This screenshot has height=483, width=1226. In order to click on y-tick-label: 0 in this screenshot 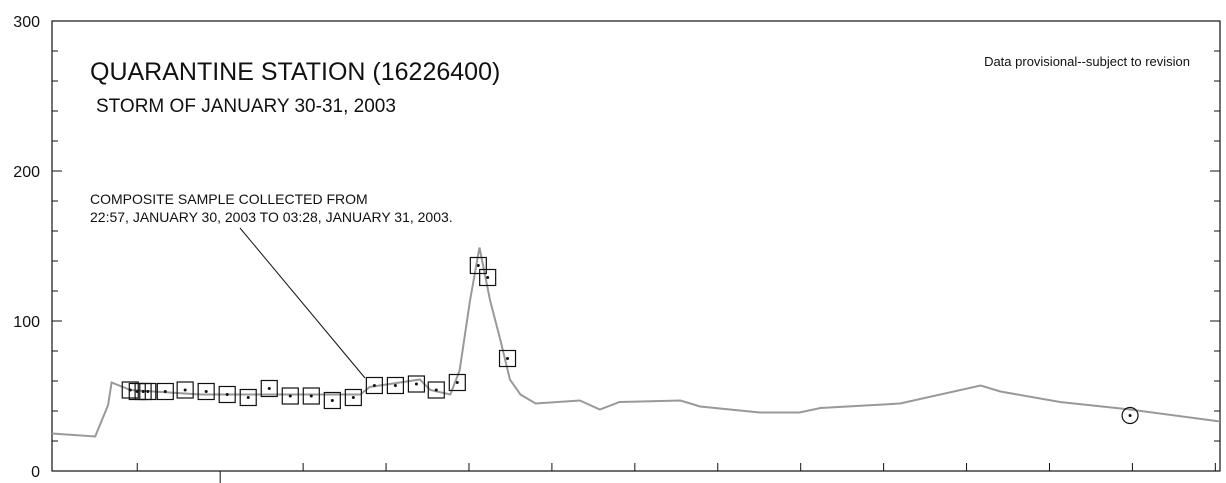, I will do `click(35, 472)`.